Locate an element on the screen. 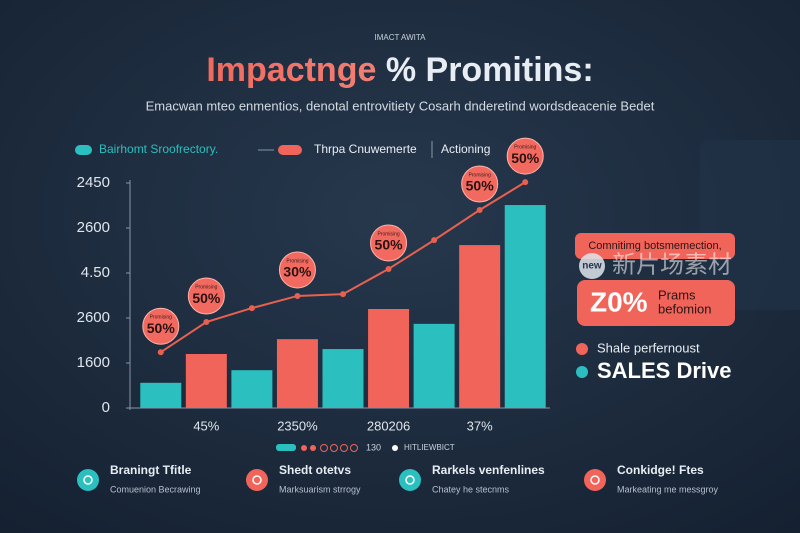 This screenshot has height=533, width=800. badge is located at coordinates (592, 266).